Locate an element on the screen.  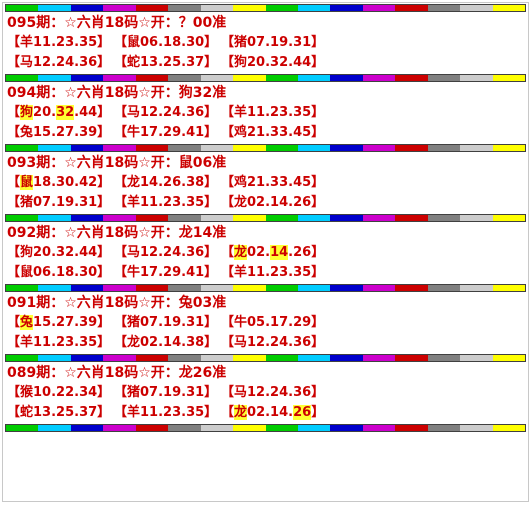
zodiac-entry: 【鸡21.33.45】 is located at coordinates (274, 133).